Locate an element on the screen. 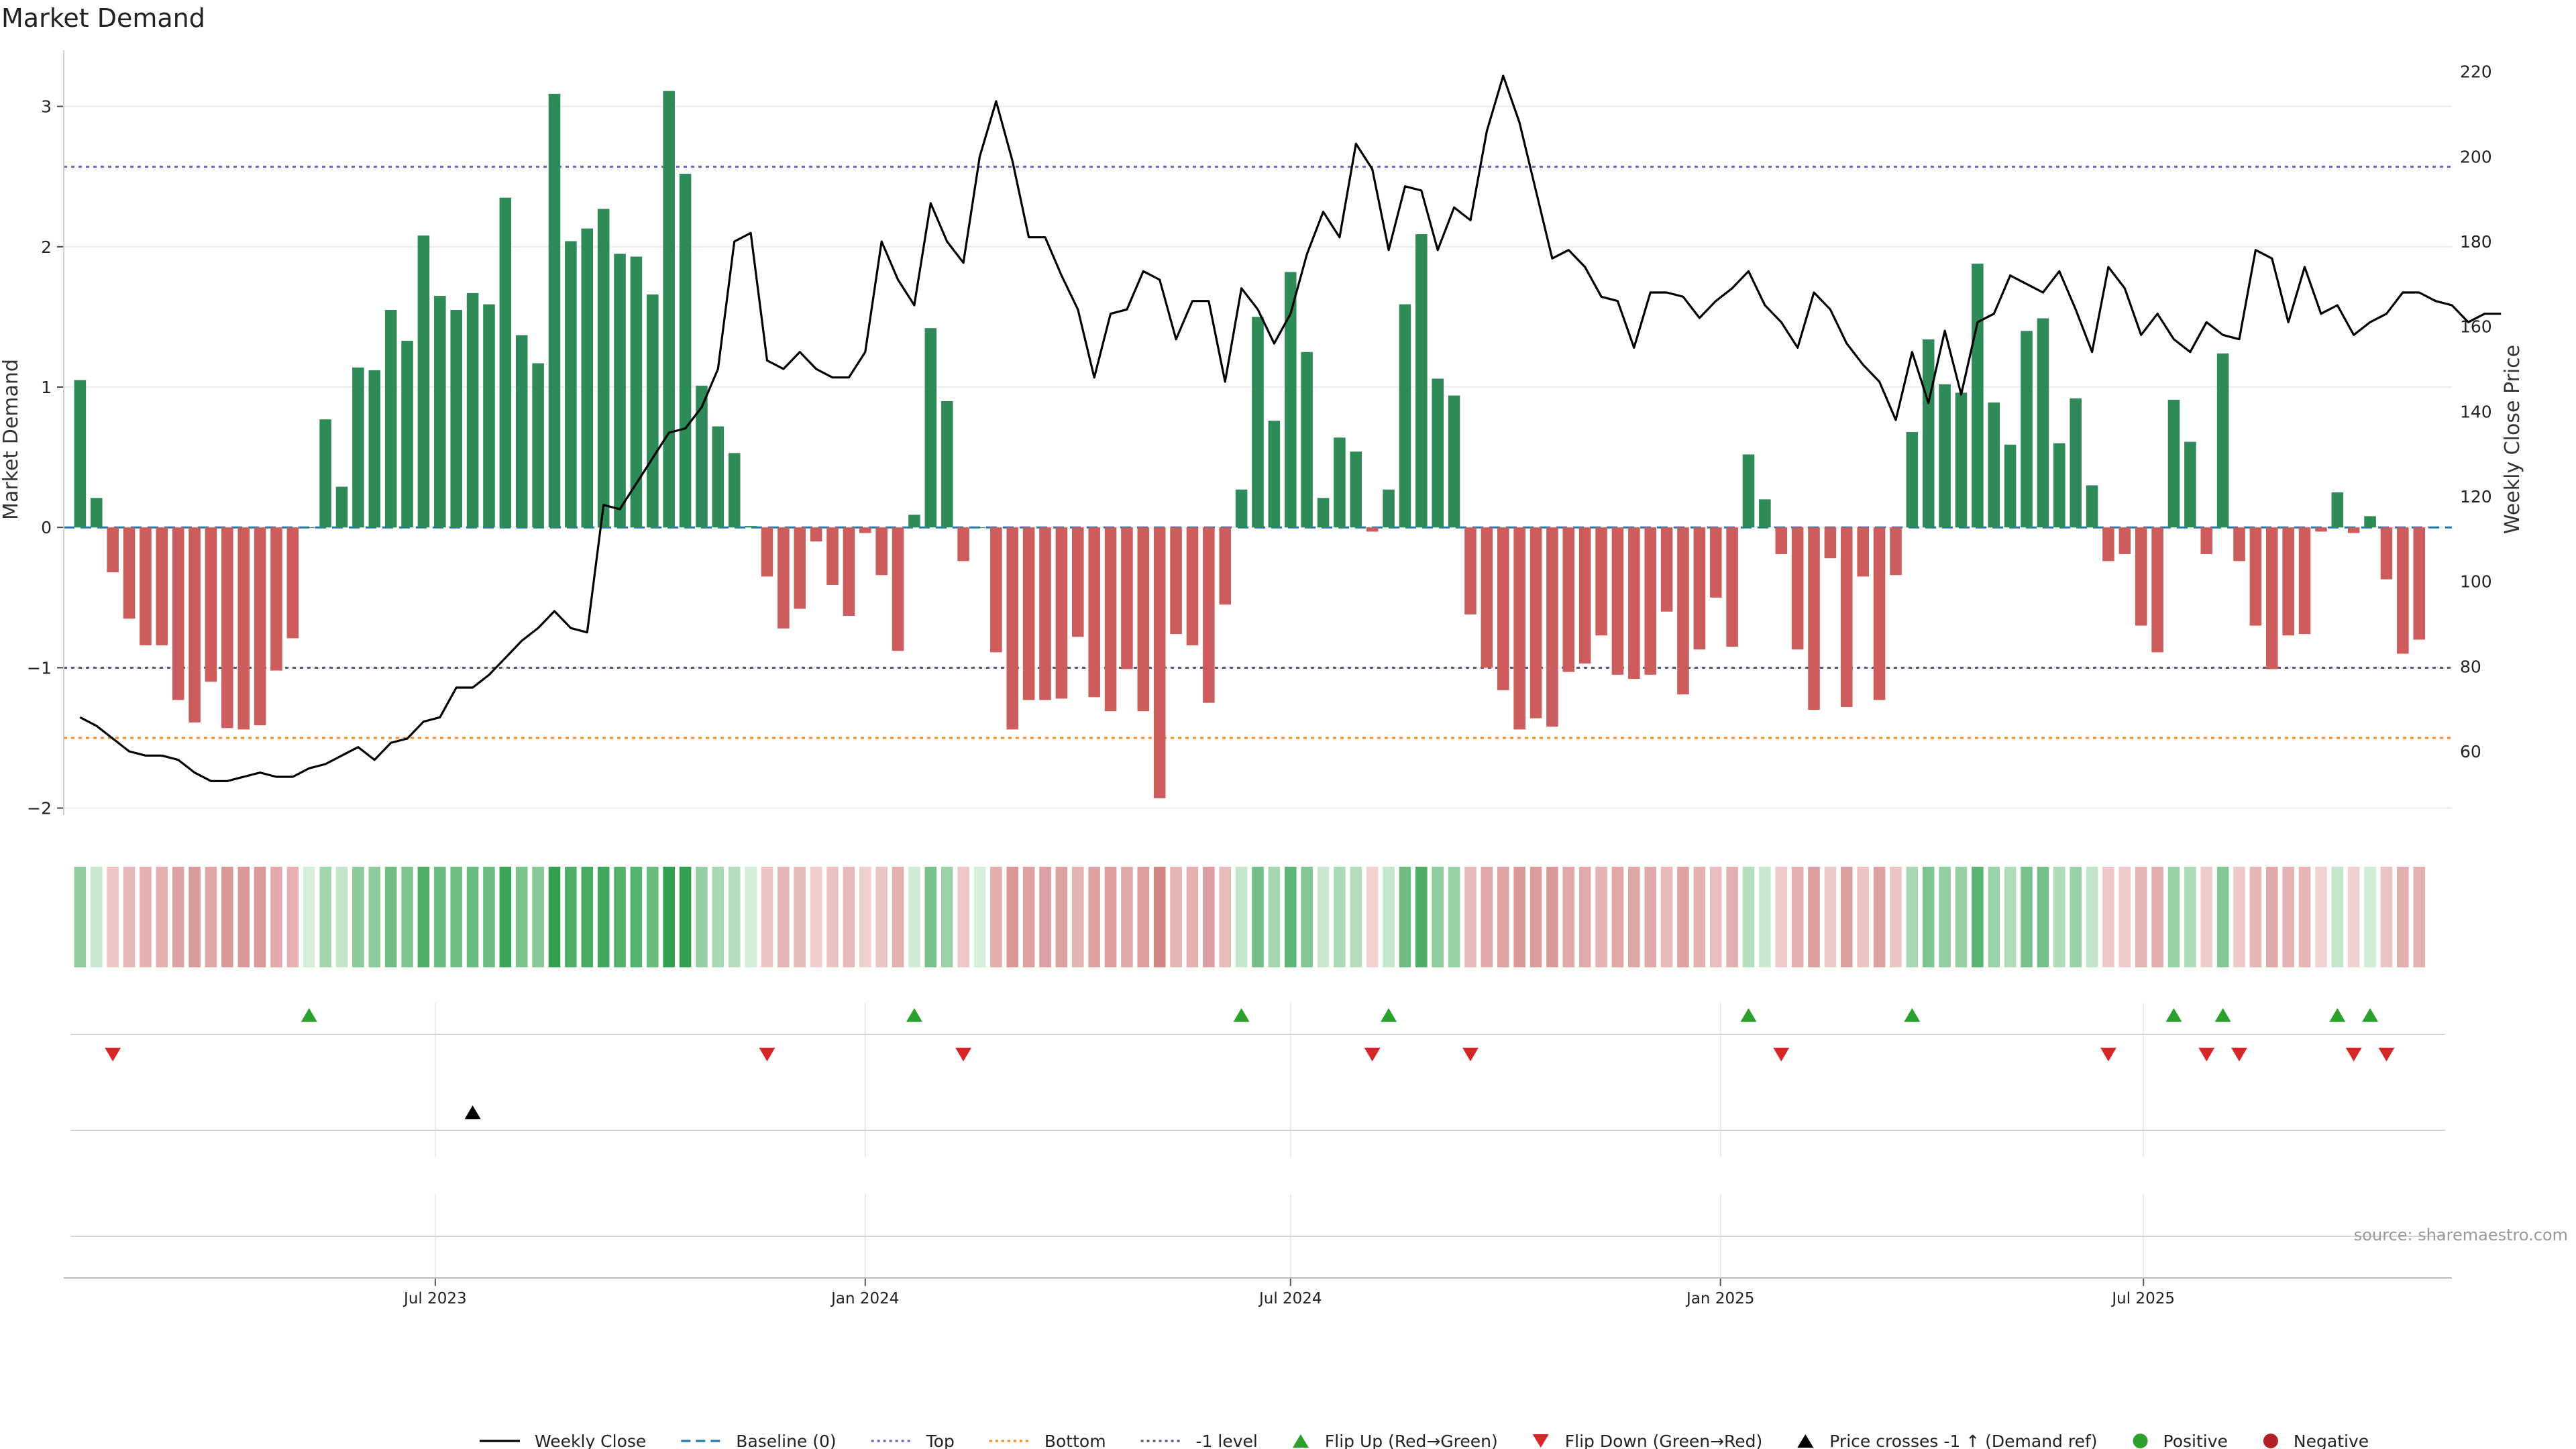  y2-tick-label: 60 is located at coordinates (2470, 751).